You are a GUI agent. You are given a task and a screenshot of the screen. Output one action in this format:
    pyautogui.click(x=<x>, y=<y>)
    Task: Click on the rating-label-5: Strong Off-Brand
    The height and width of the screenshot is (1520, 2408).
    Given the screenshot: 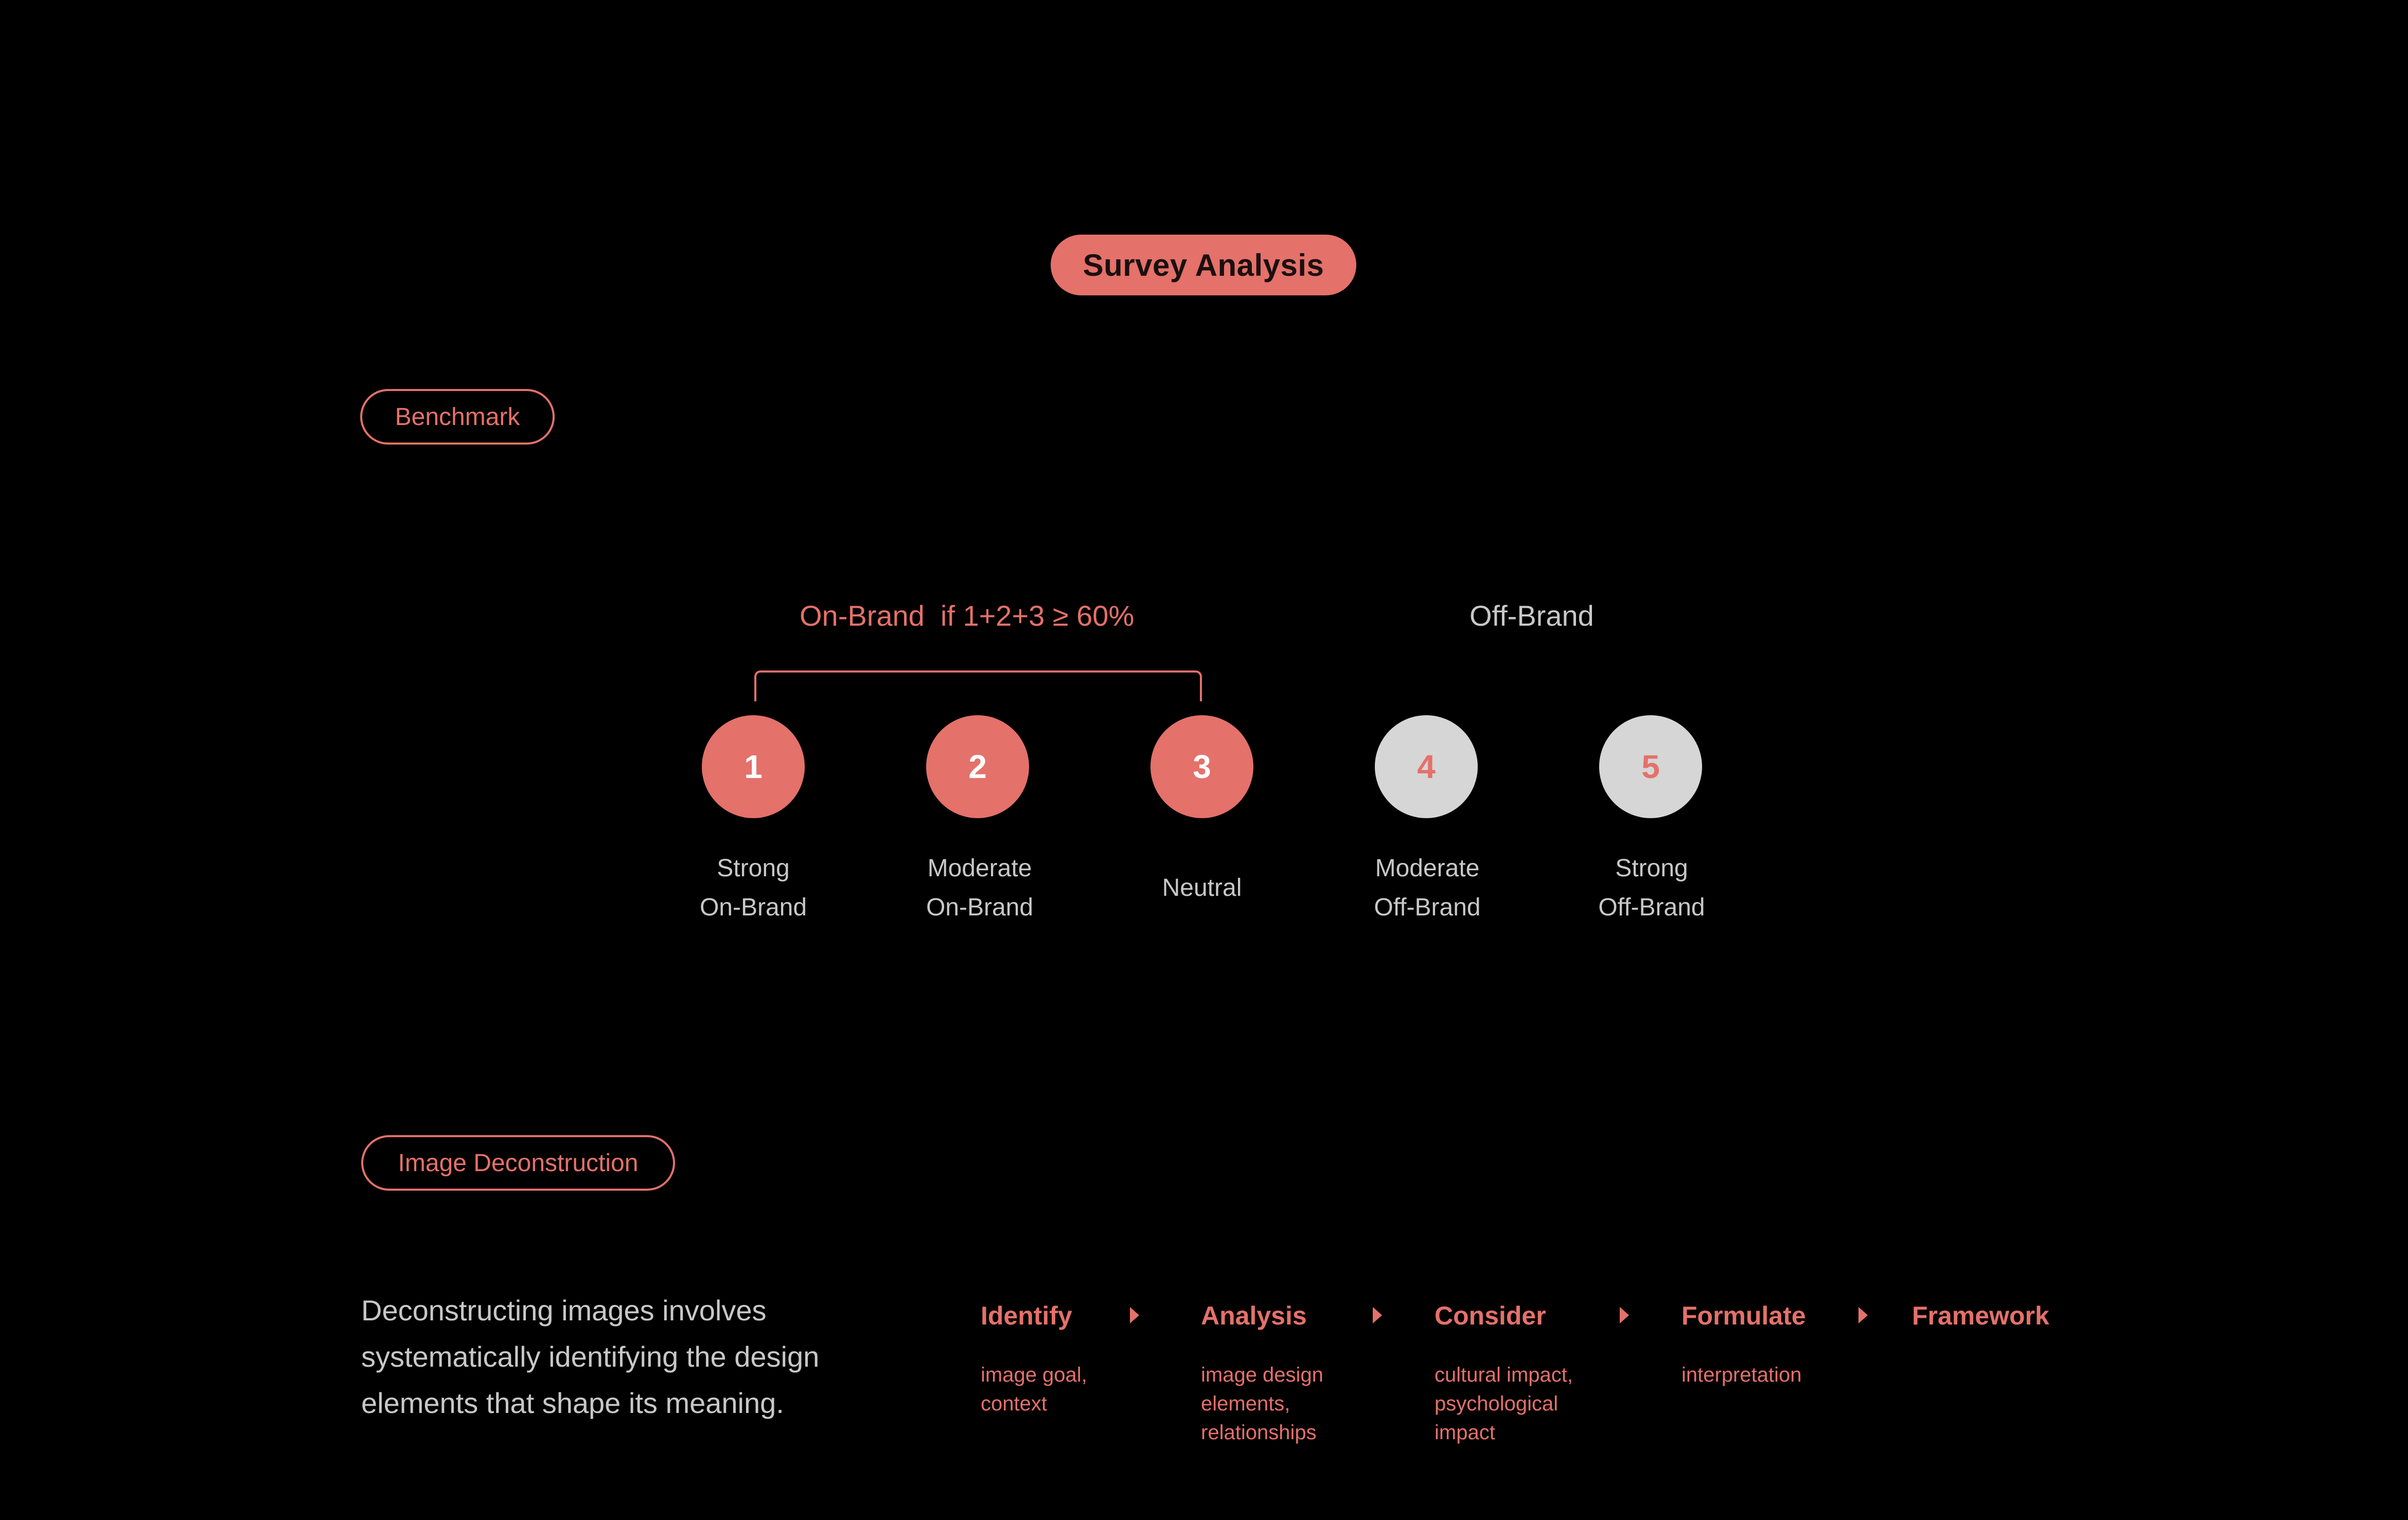 What is the action you would take?
    pyautogui.click(x=1651, y=888)
    